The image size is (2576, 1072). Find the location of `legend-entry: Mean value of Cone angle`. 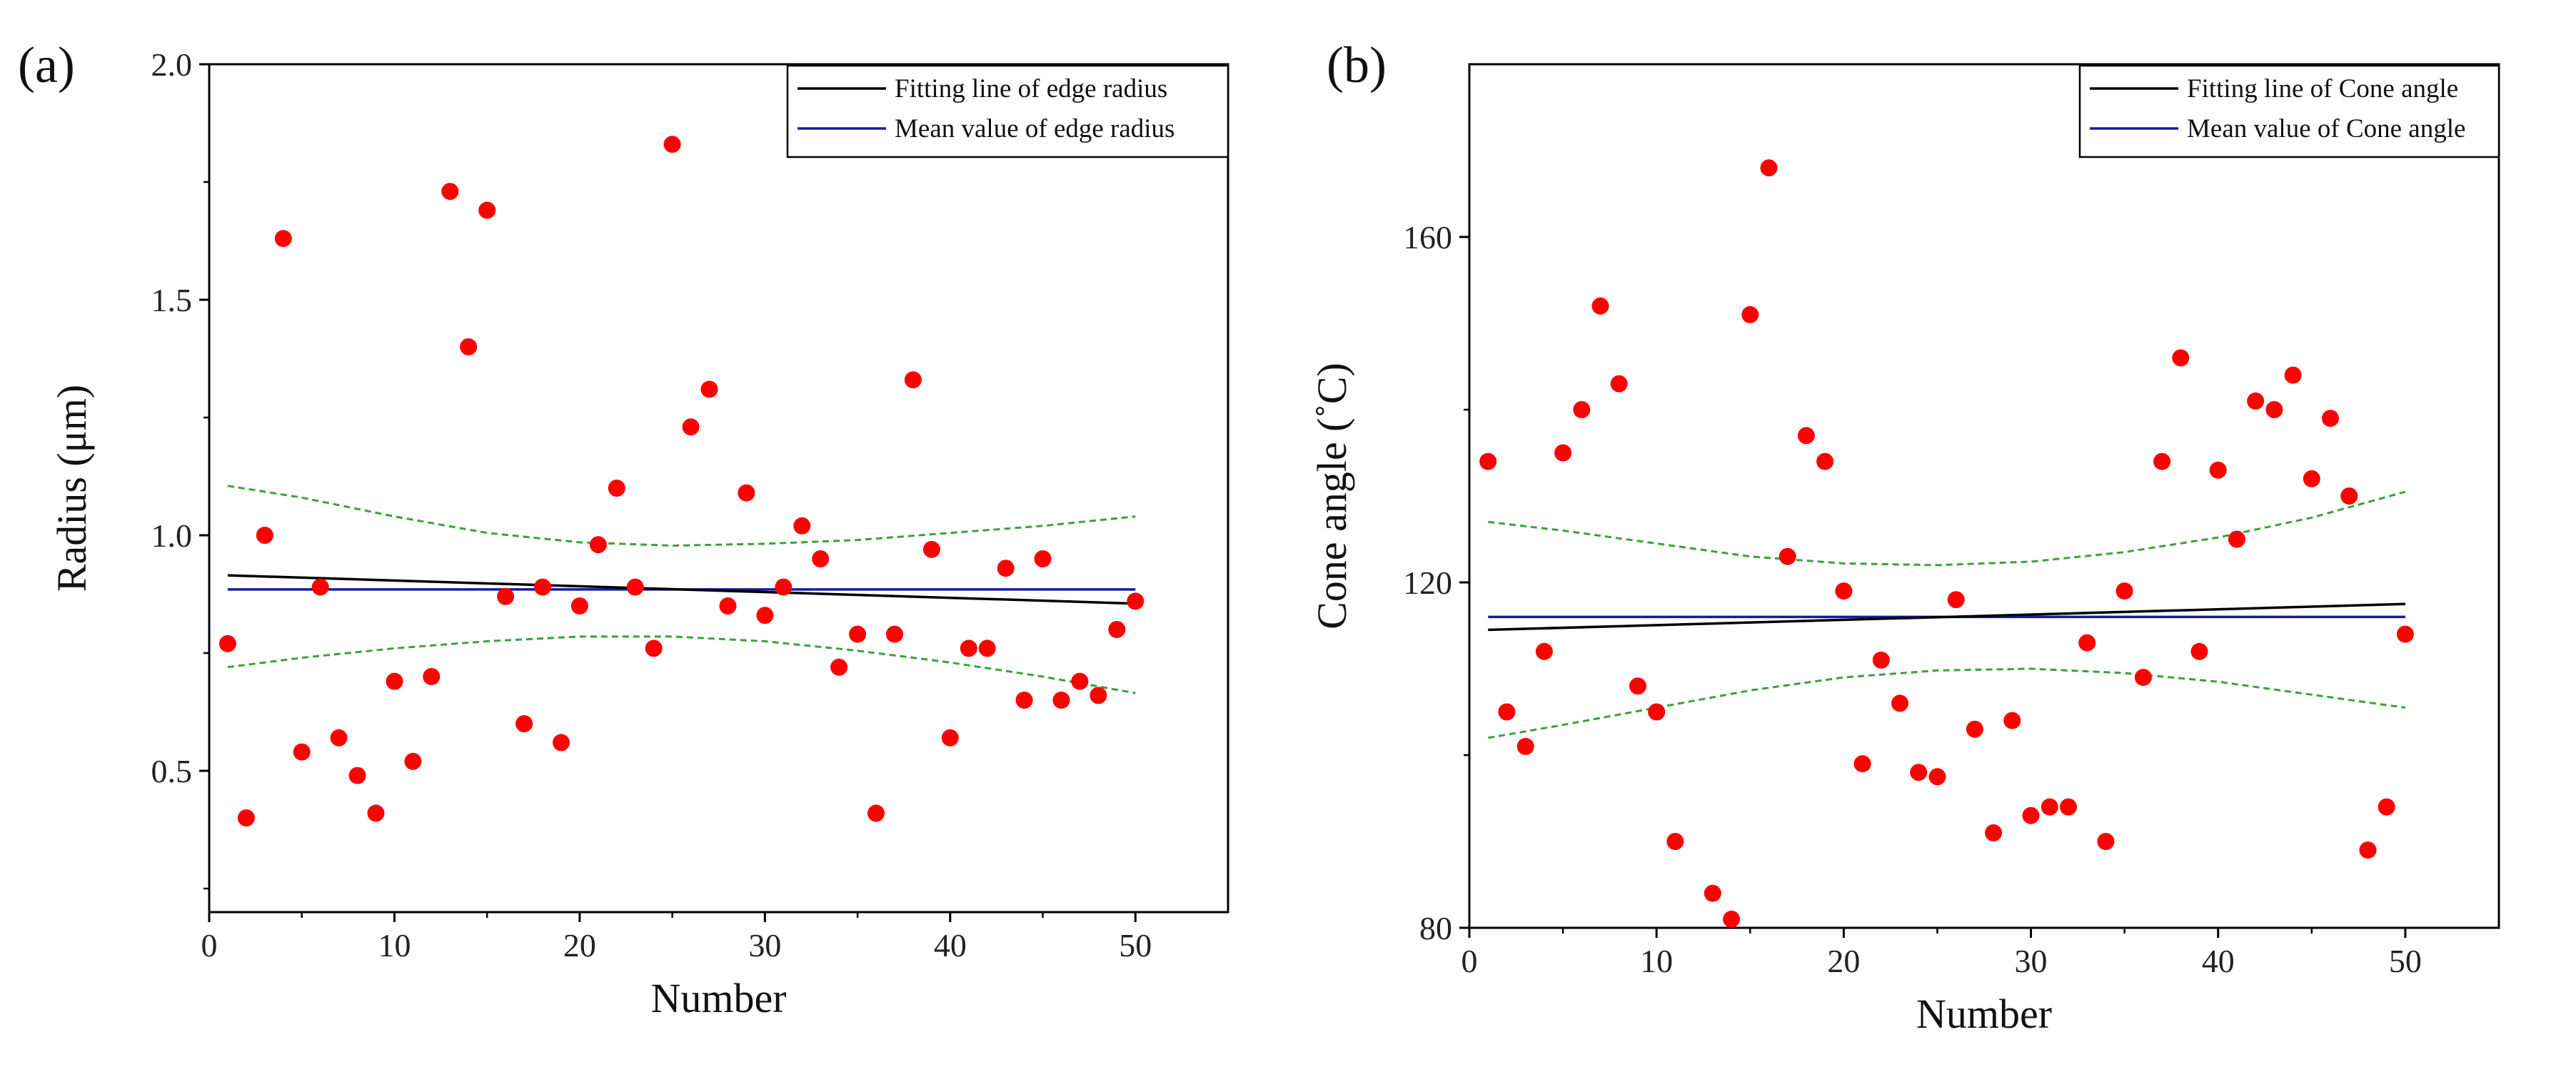

legend-entry: Mean value of Cone angle is located at coordinates (2326, 129).